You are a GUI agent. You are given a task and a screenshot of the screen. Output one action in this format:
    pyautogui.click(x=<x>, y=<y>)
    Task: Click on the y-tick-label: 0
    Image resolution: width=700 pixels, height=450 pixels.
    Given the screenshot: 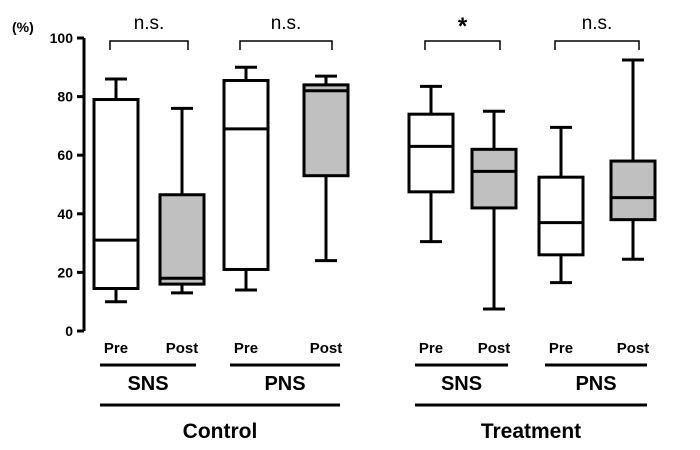 What is the action you would take?
    pyautogui.click(x=69, y=331)
    